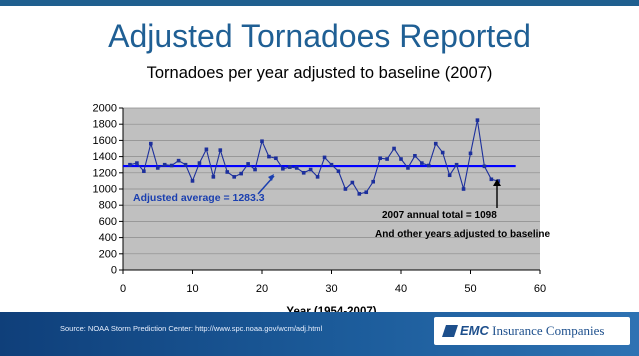  I want to click on logo-text: EMC Insurance Companies, so click(532, 331).